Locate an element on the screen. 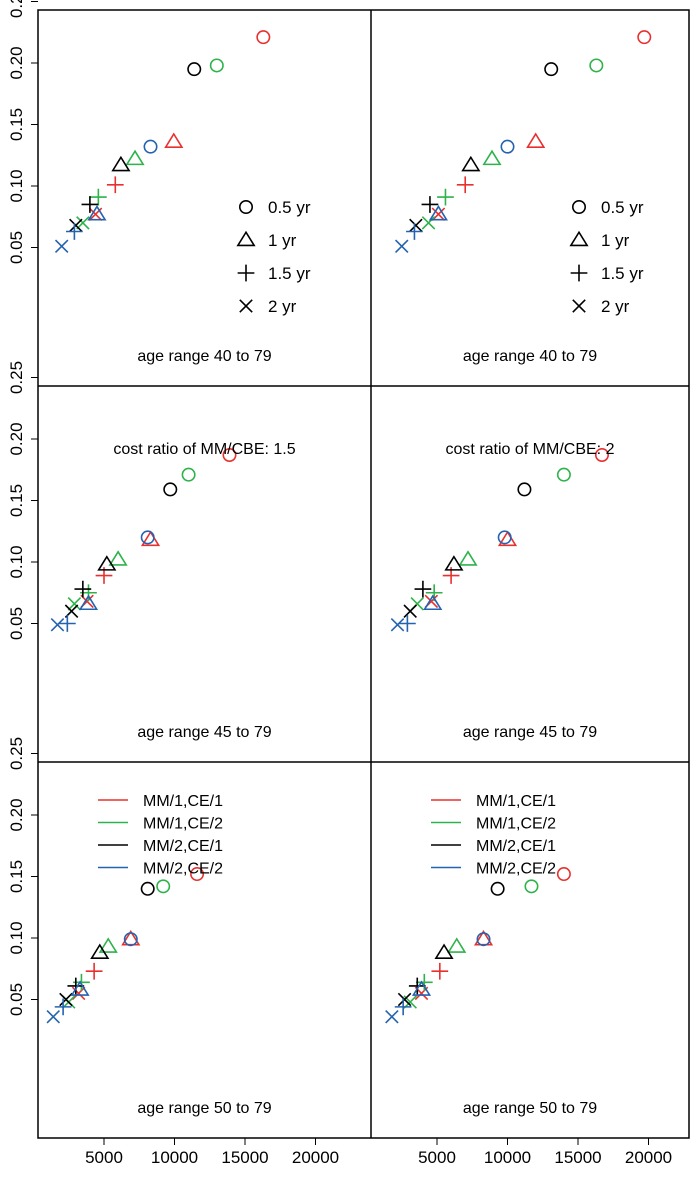  shape-legend-label: 0.5 yr is located at coordinates (289, 207).